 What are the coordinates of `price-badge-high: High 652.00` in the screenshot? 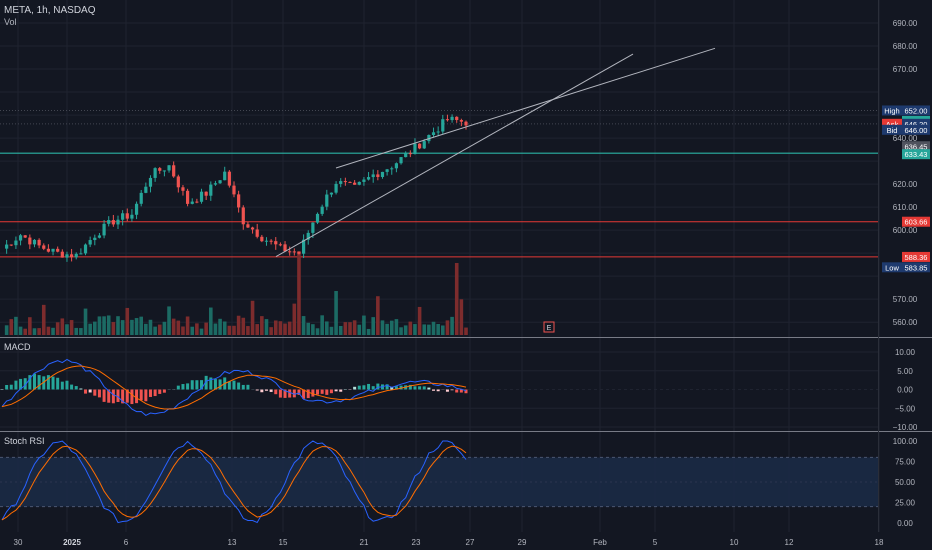 It's located at (906, 110).